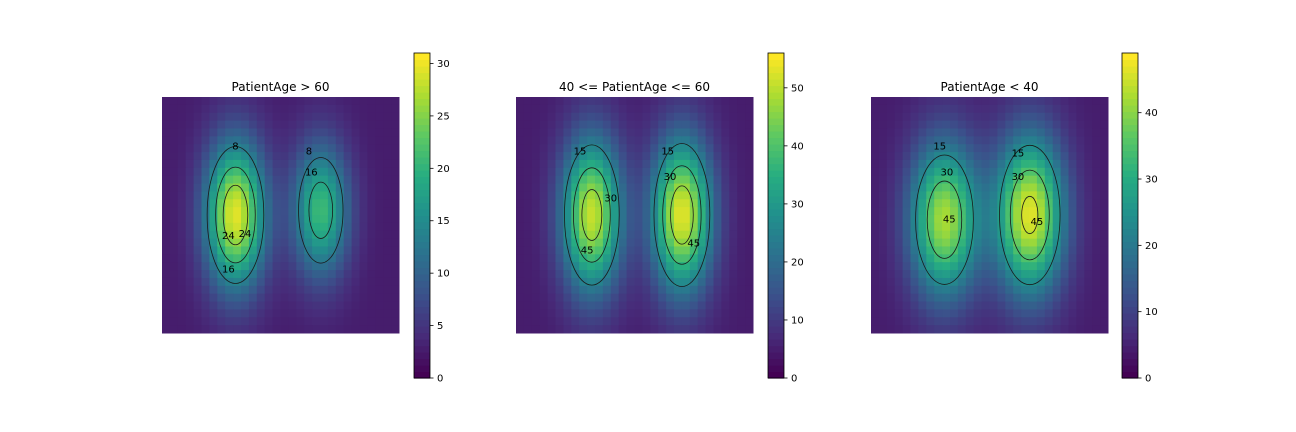  What do you see at coordinates (443, 64) in the screenshot?
I see `colorbar-tick-label: 30` at bounding box center [443, 64].